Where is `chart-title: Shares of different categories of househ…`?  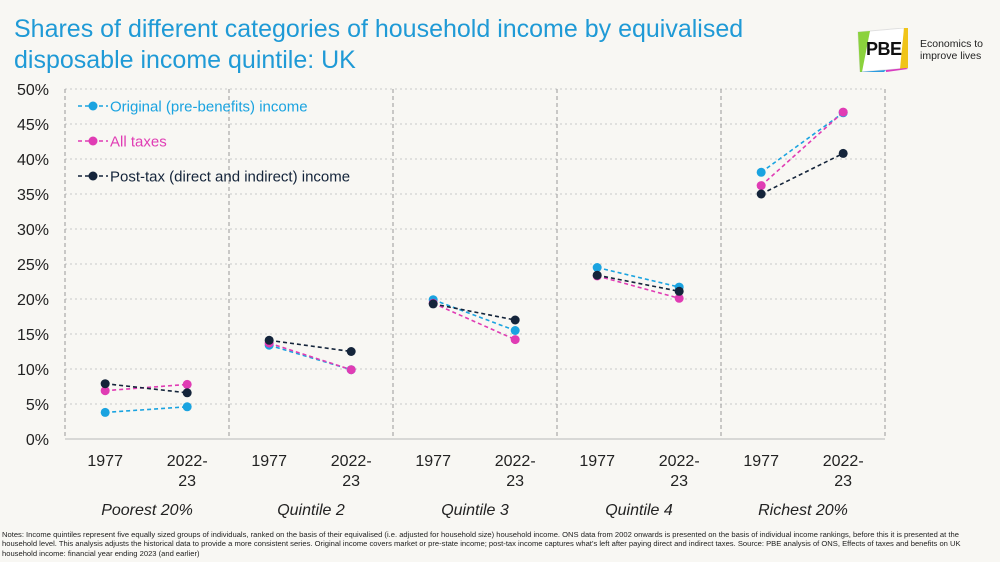 chart-title: Shares of different categories of househ… is located at coordinates (379, 44).